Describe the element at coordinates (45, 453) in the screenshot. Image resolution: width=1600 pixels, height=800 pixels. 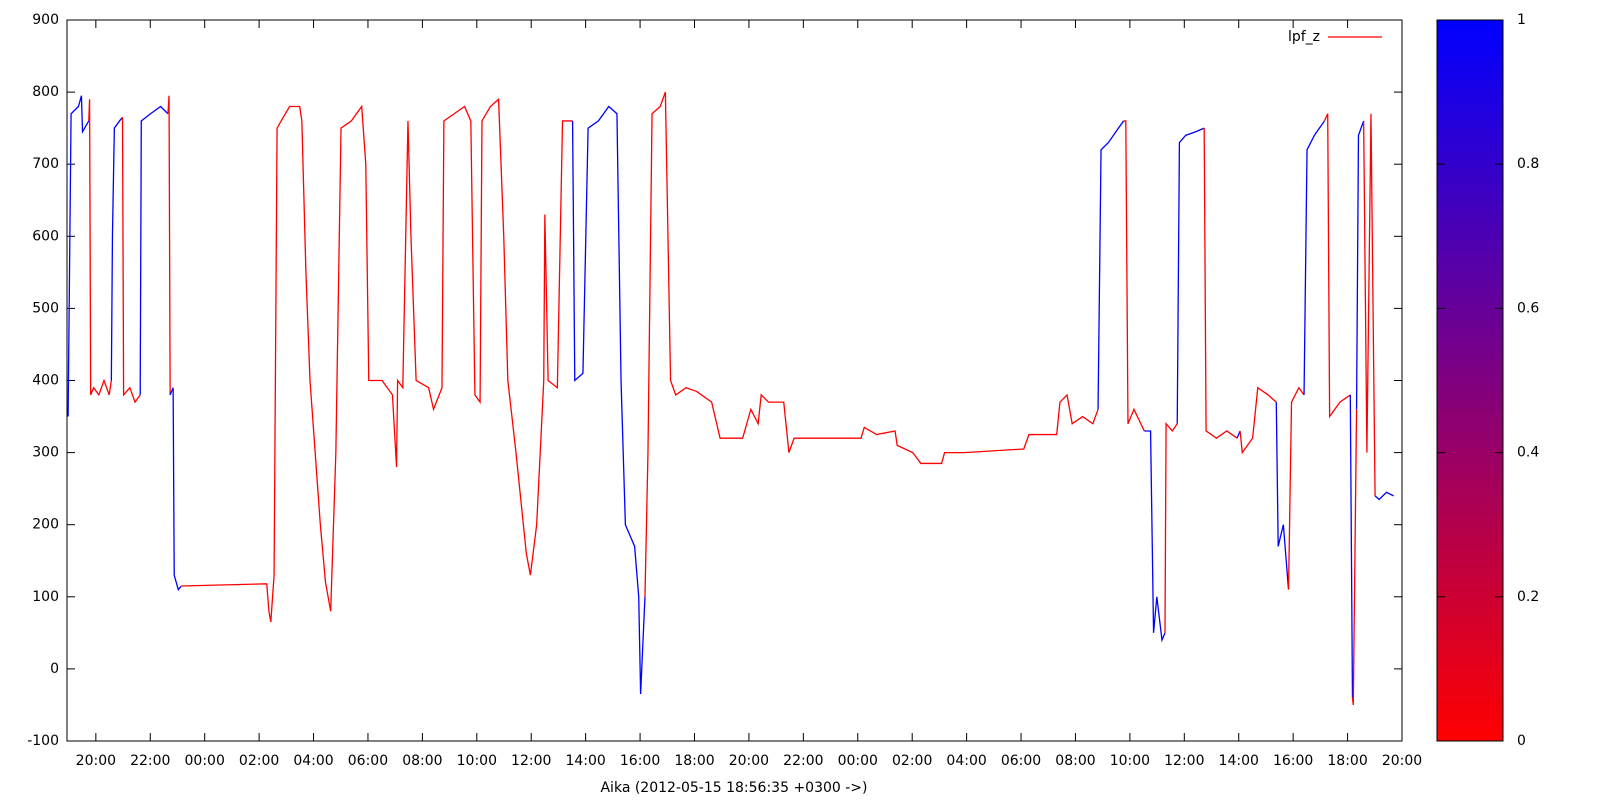
I see `y-tick-label: 300` at that location.